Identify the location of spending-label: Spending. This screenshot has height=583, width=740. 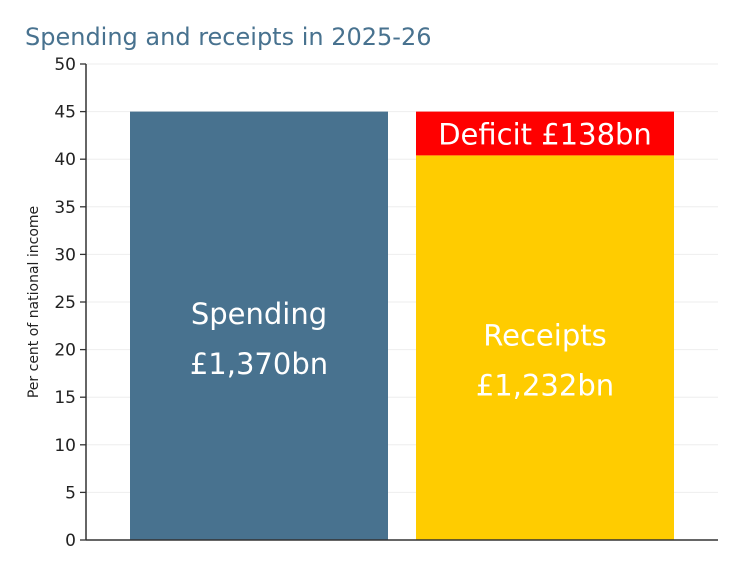
(259, 314).